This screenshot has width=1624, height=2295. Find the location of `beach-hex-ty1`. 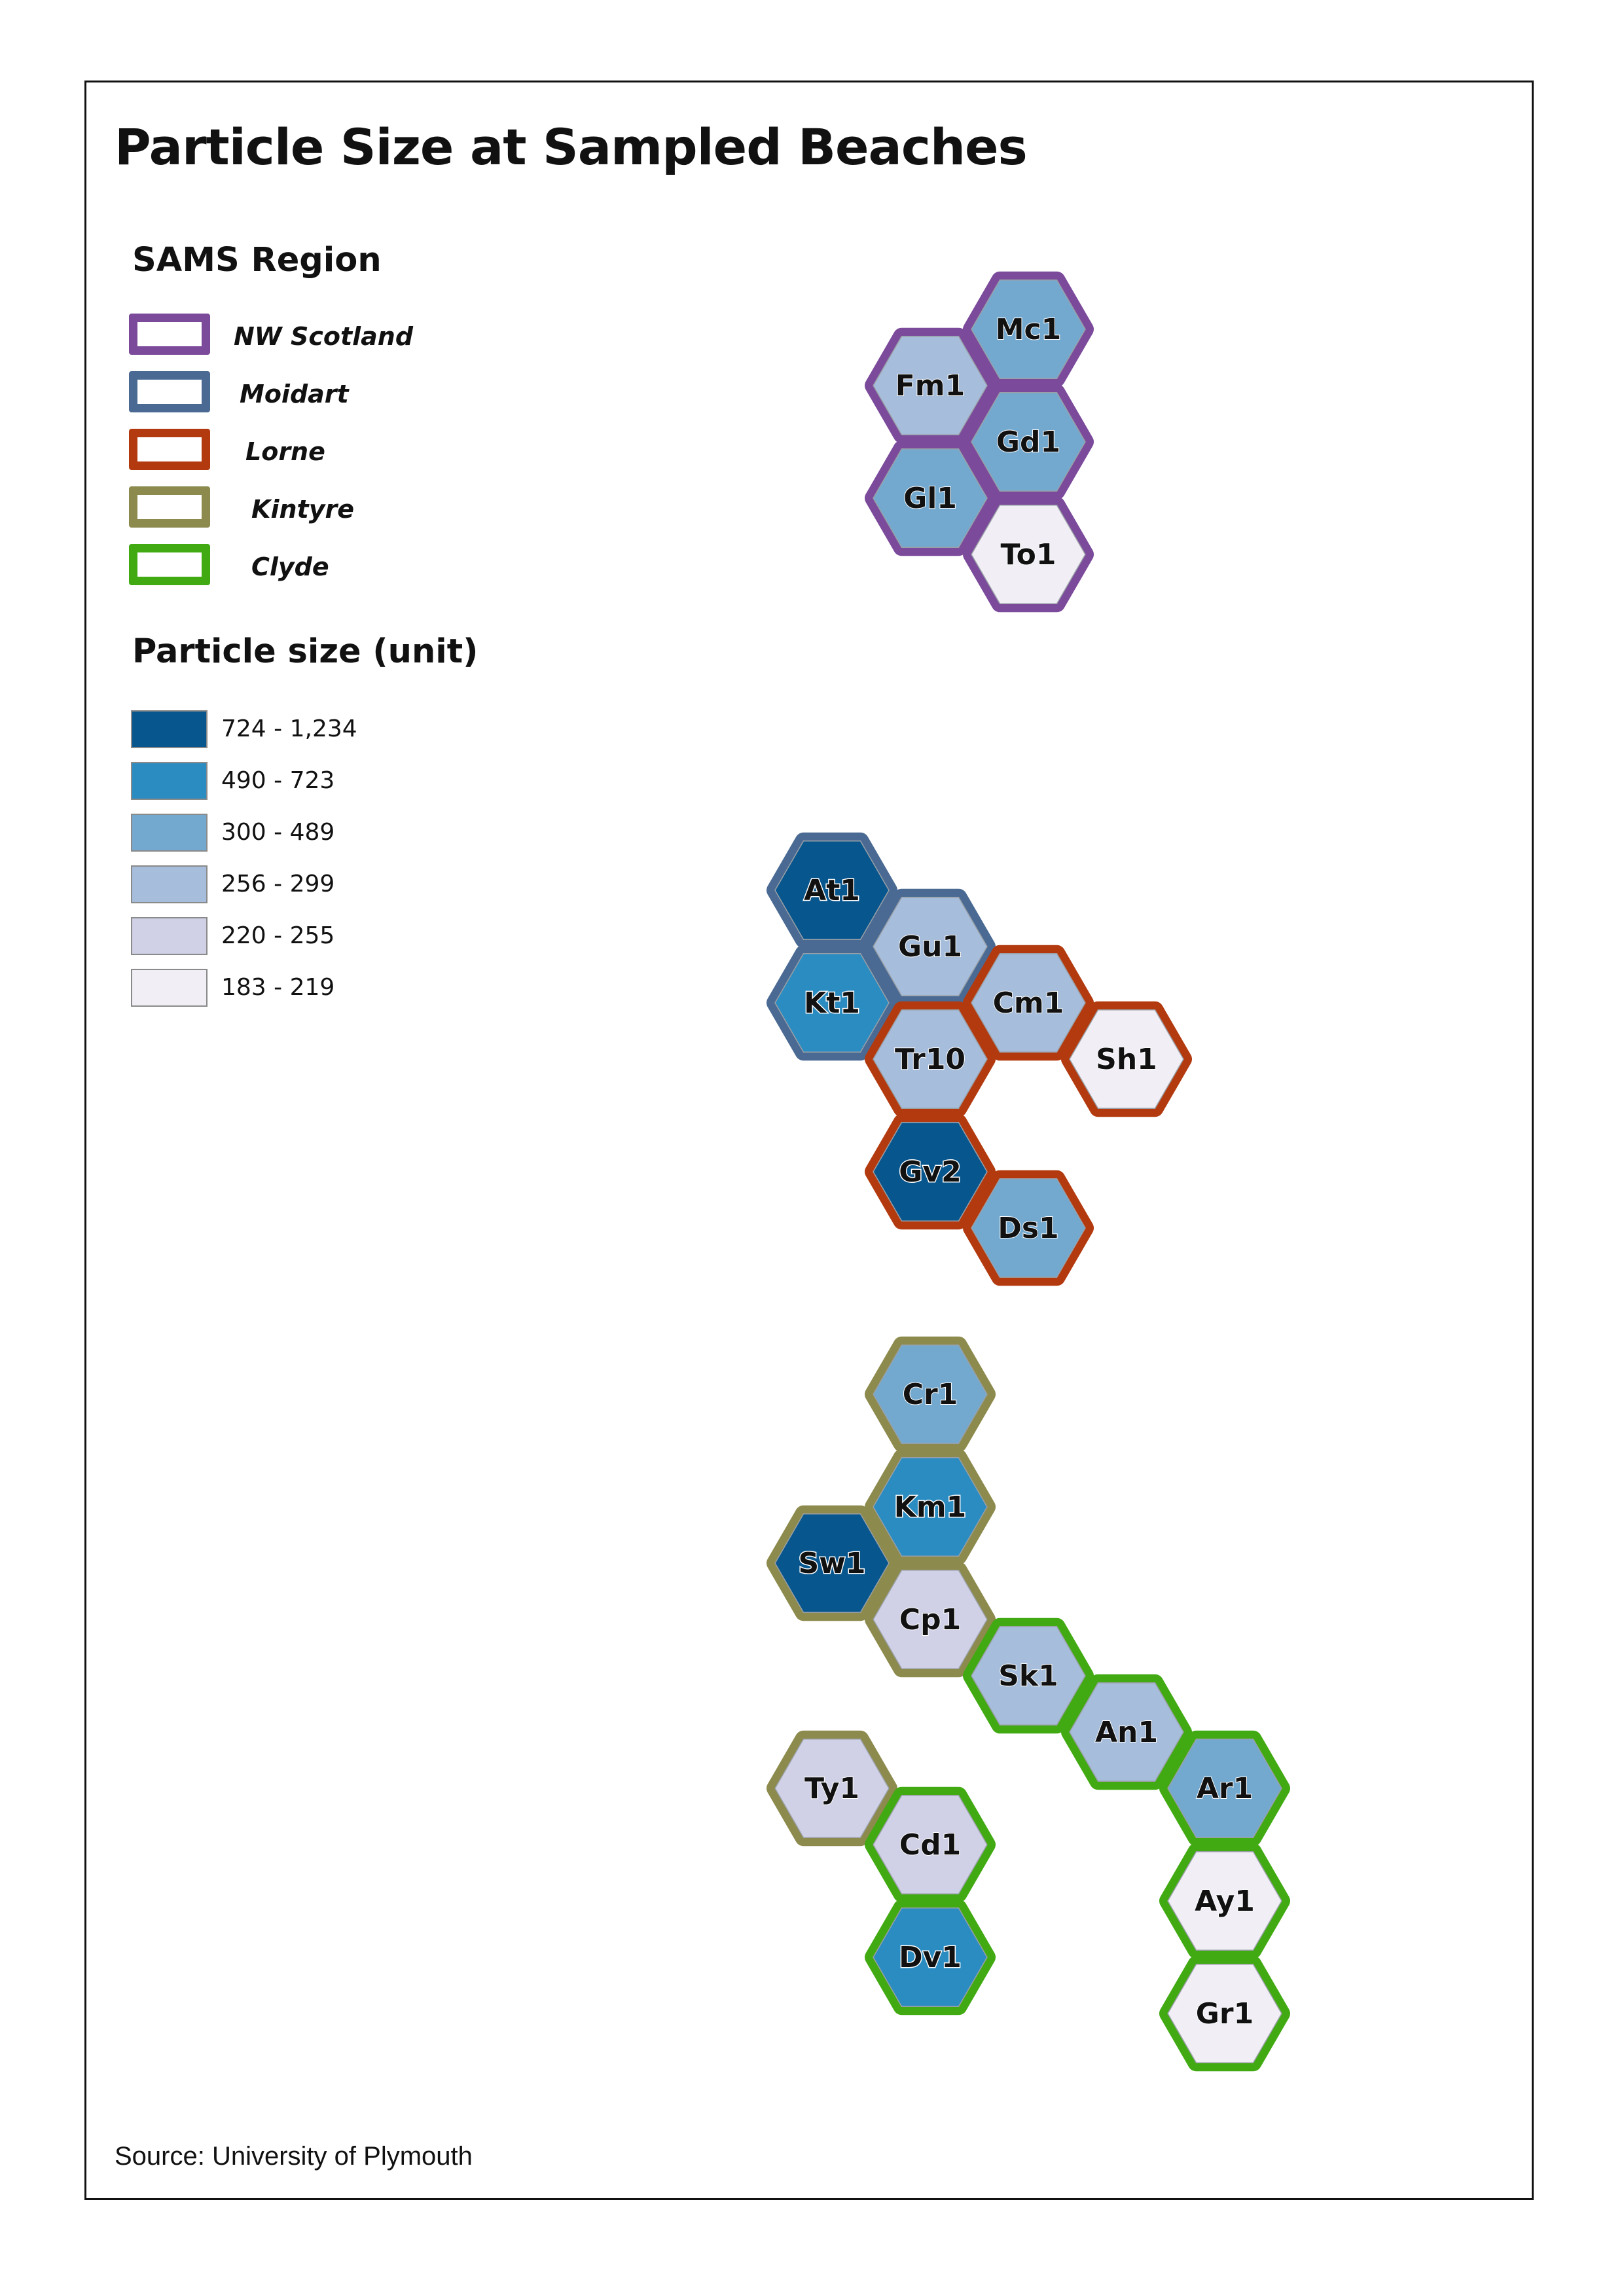

beach-hex-ty1 is located at coordinates (832, 1788).